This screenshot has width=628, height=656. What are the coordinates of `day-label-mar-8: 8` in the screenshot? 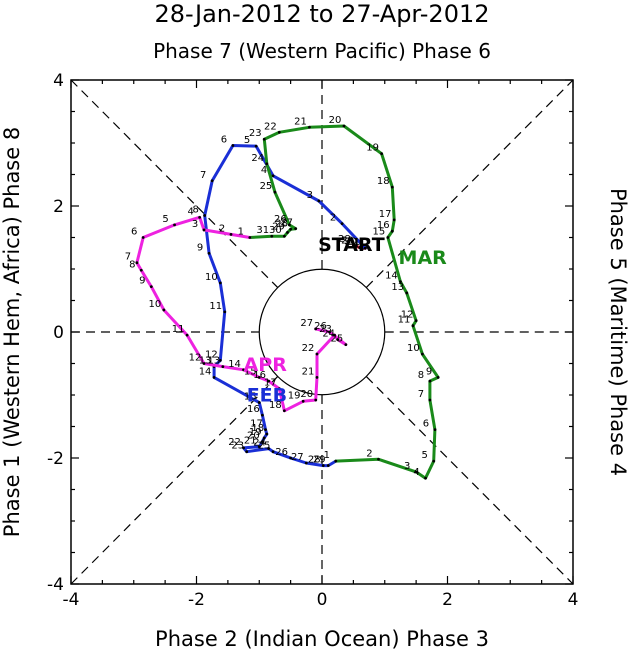 It's located at (421, 375).